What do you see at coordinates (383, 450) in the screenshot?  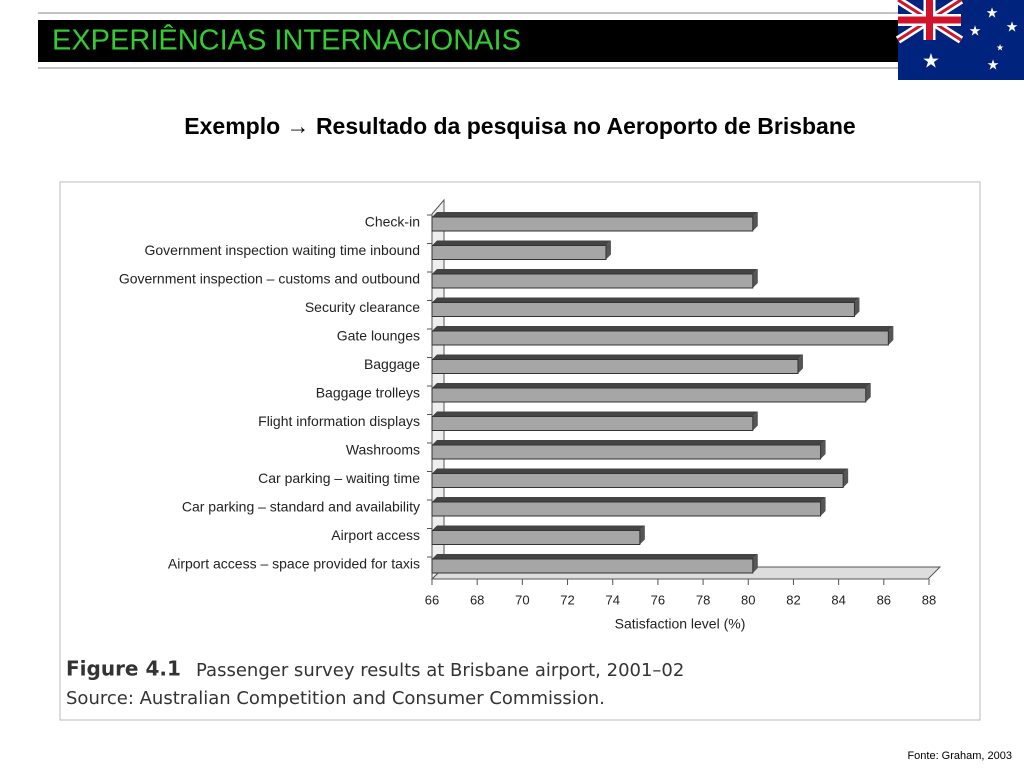 I see `y-tick-label: Washrooms` at bounding box center [383, 450].